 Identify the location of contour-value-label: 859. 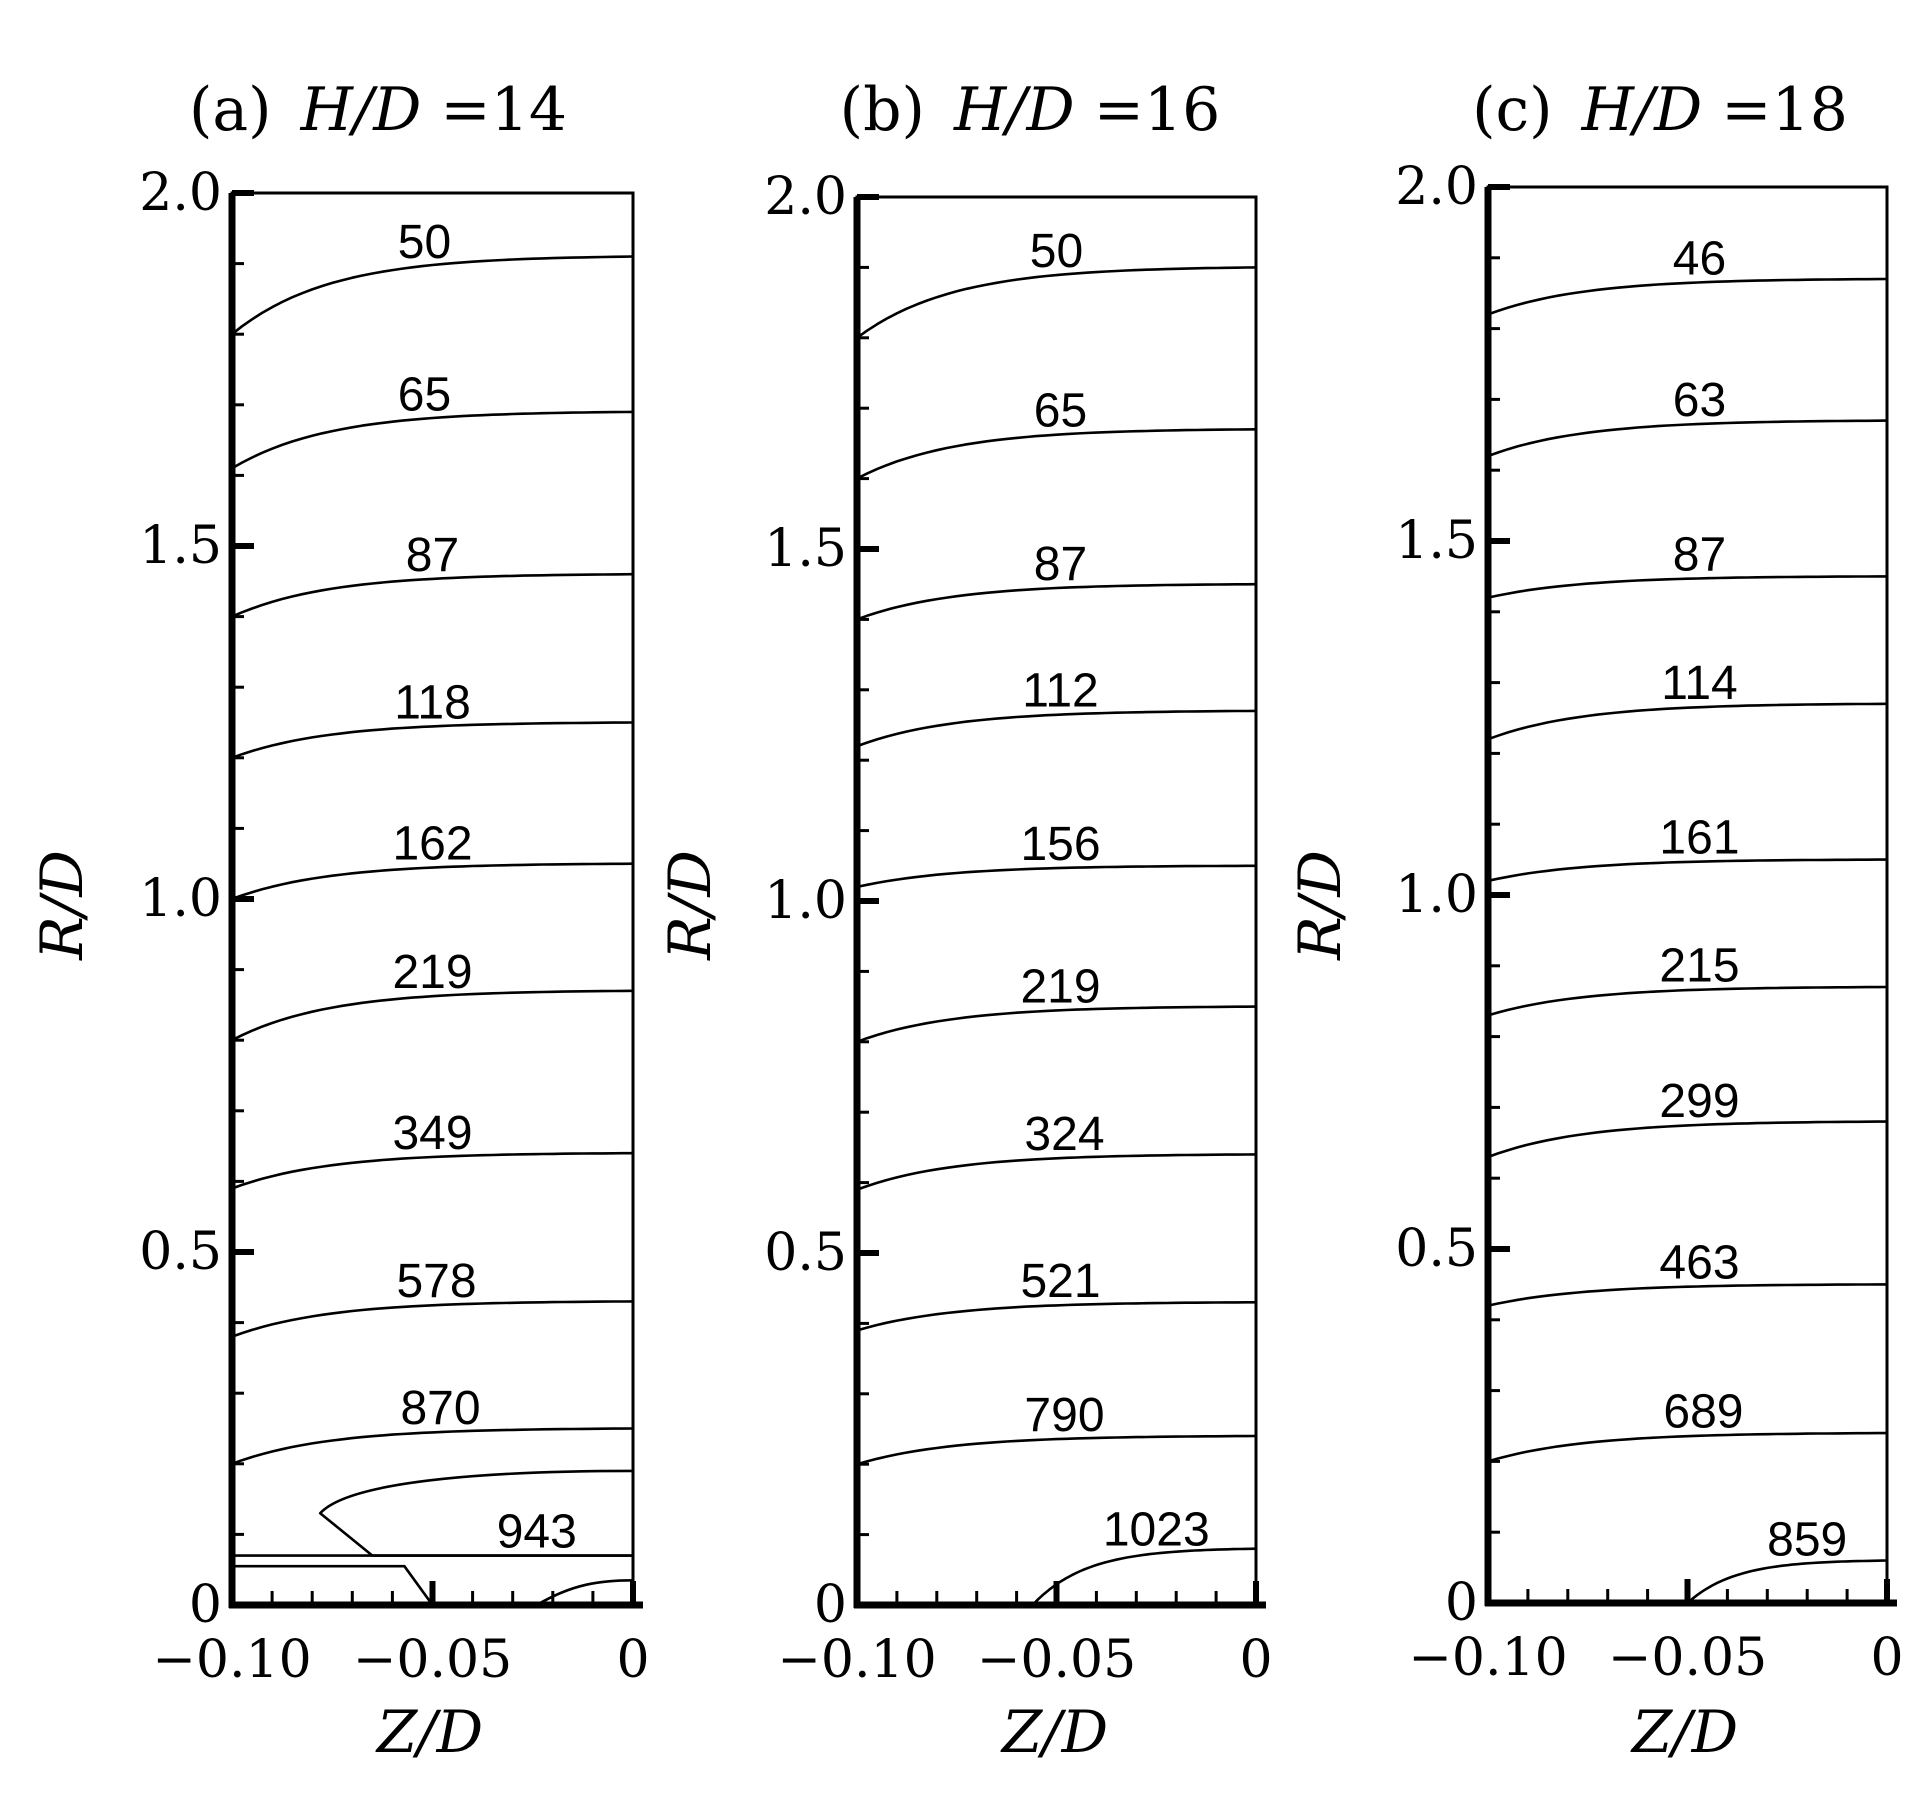
(1807, 1539).